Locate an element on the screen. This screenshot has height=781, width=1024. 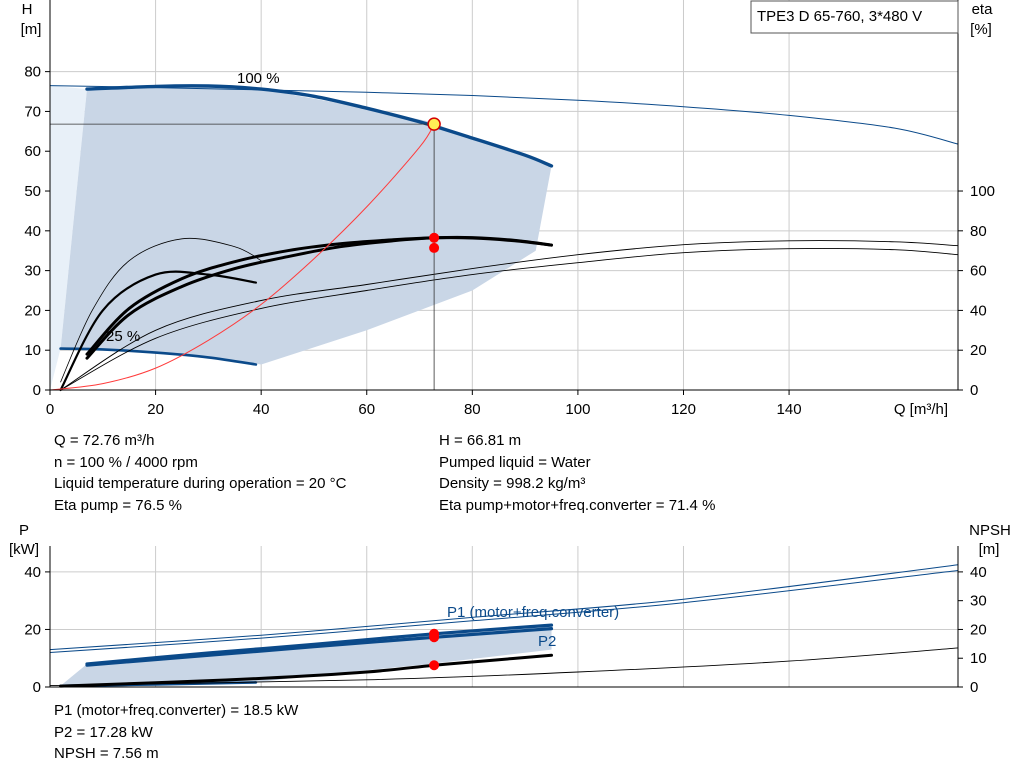
curve-eta-total is located at coordinates (319, 296).